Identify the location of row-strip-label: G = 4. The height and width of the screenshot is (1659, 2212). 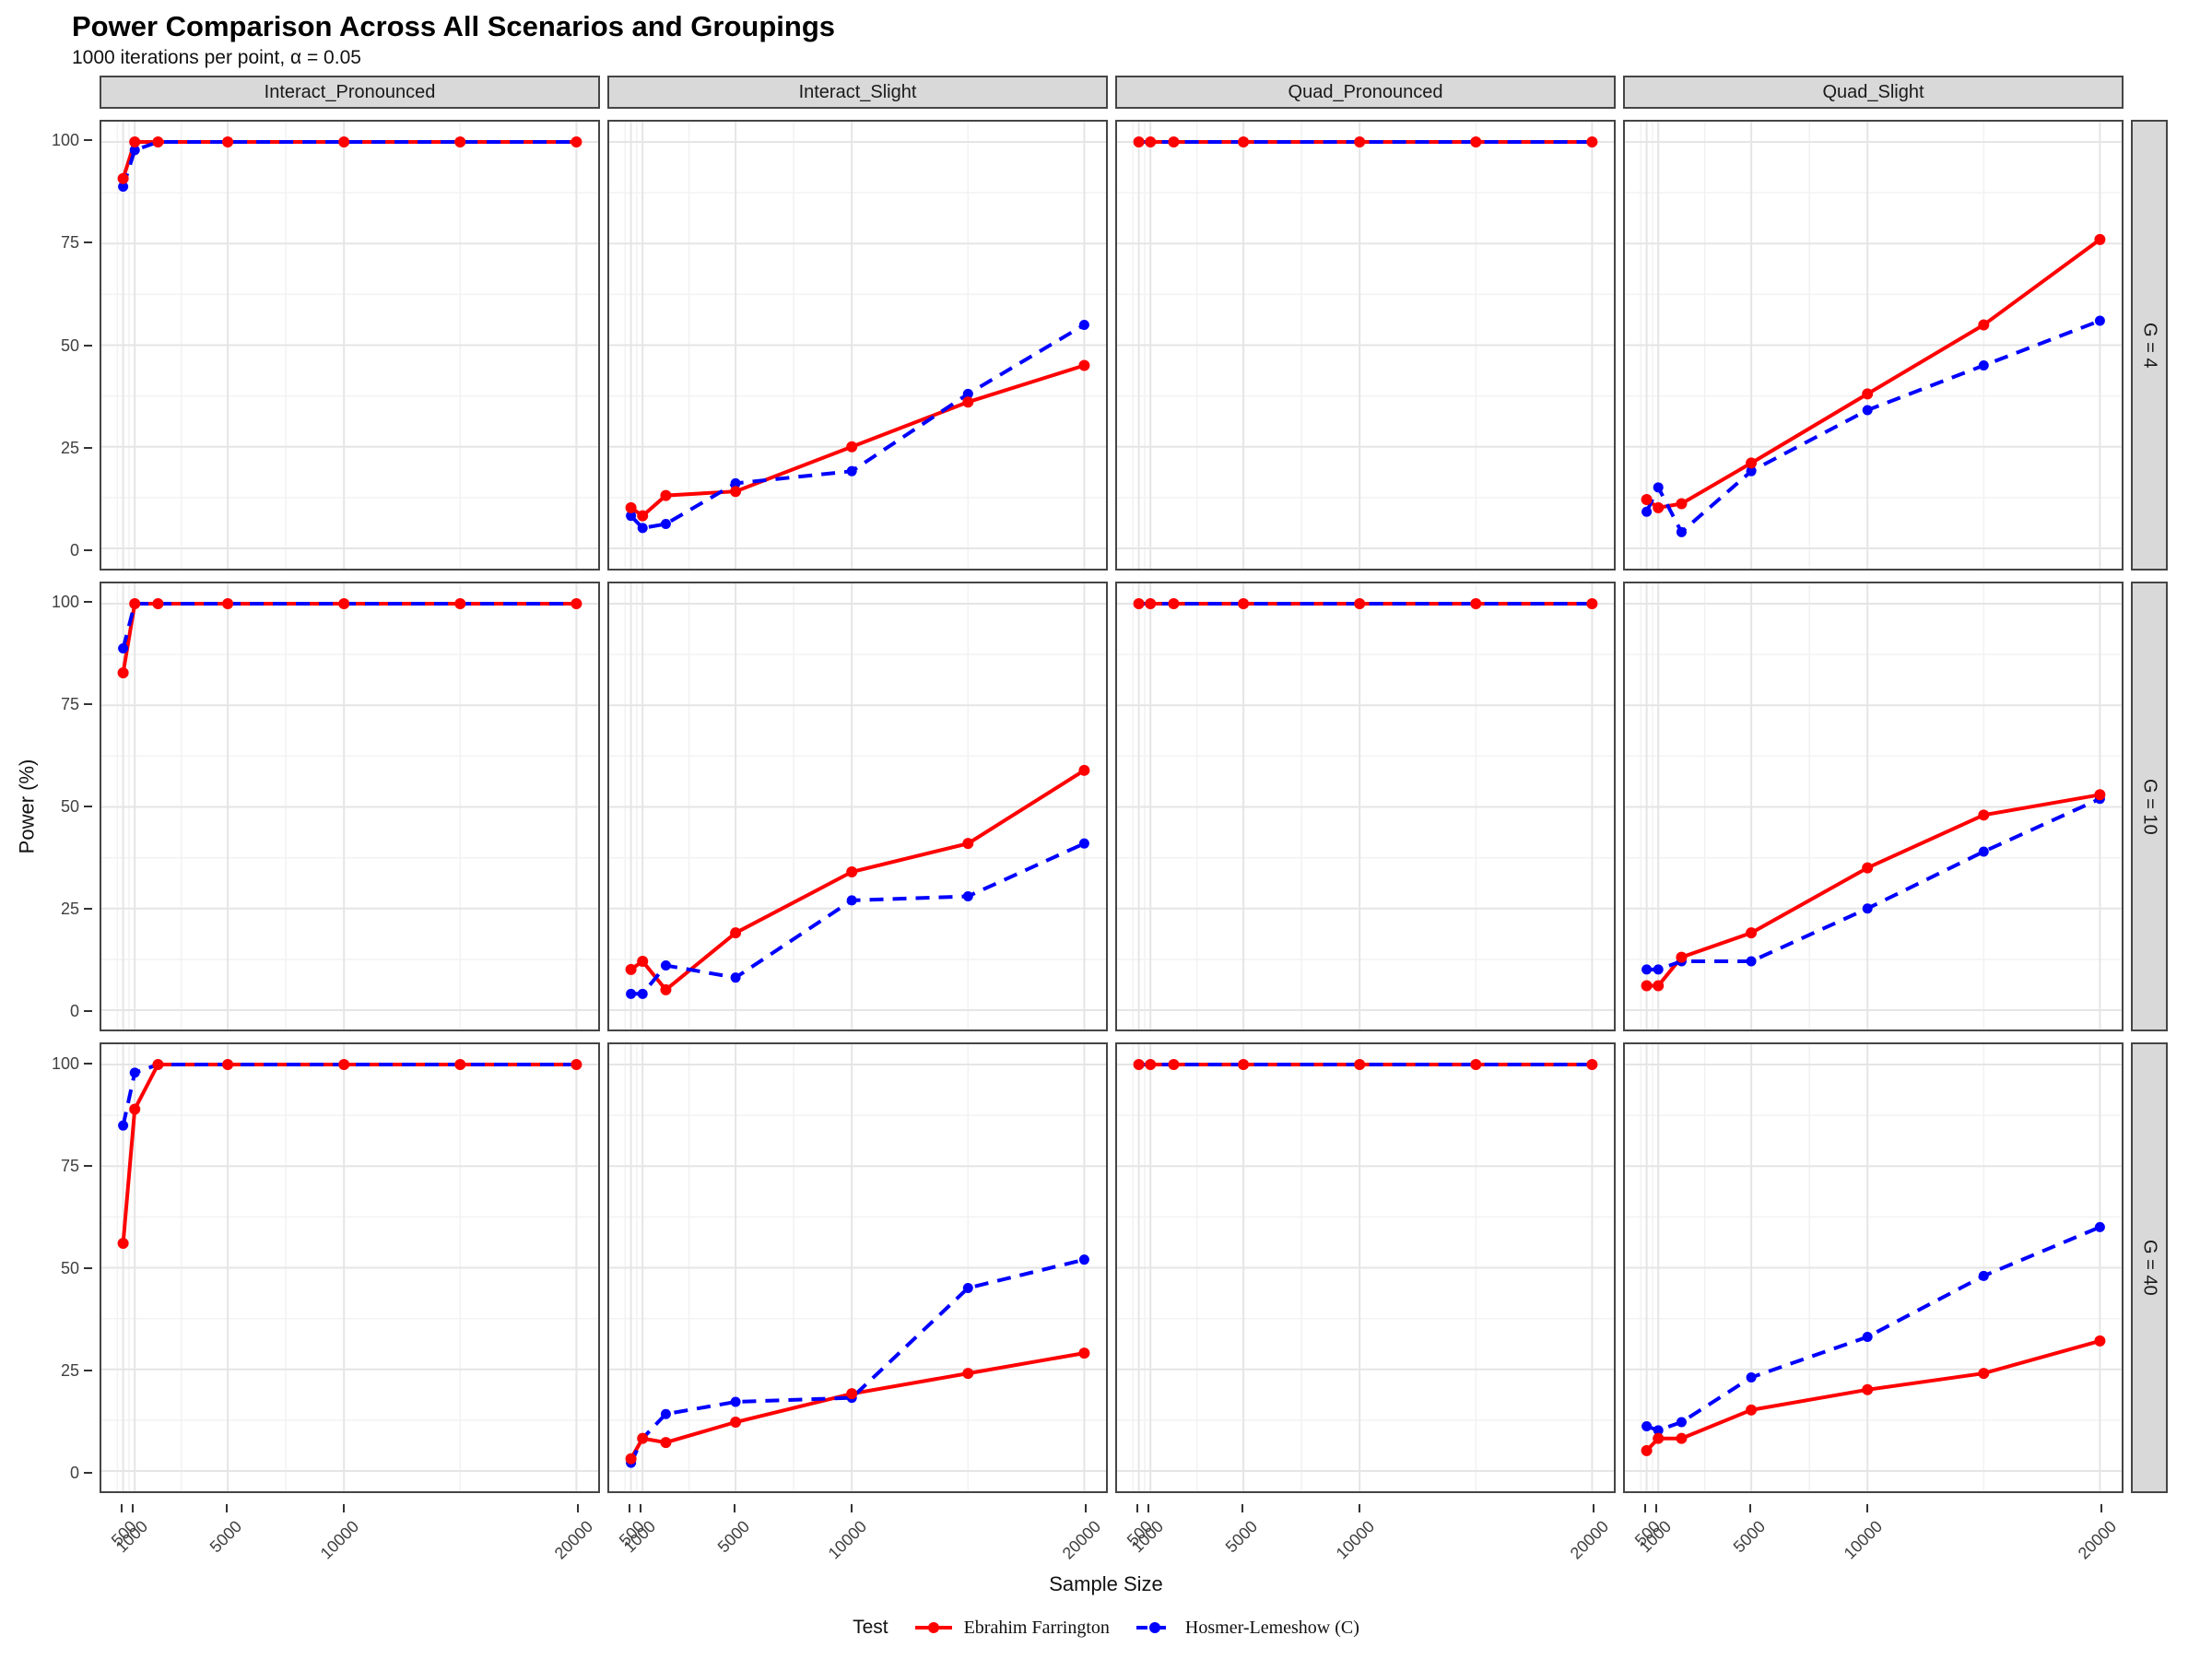
(2149, 345).